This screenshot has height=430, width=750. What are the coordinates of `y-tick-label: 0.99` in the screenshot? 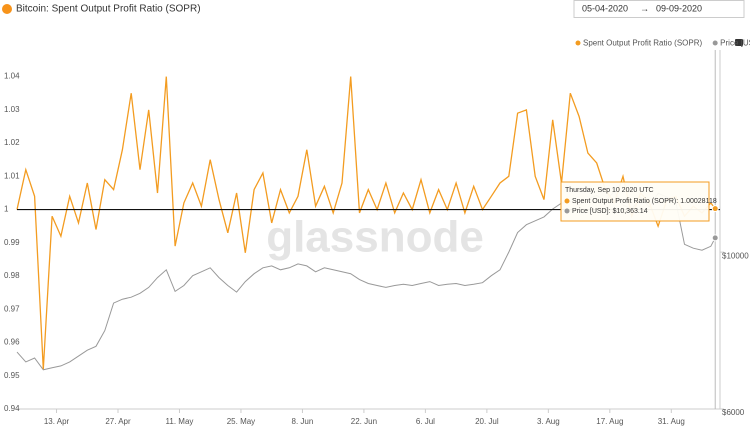 It's located at (12, 242).